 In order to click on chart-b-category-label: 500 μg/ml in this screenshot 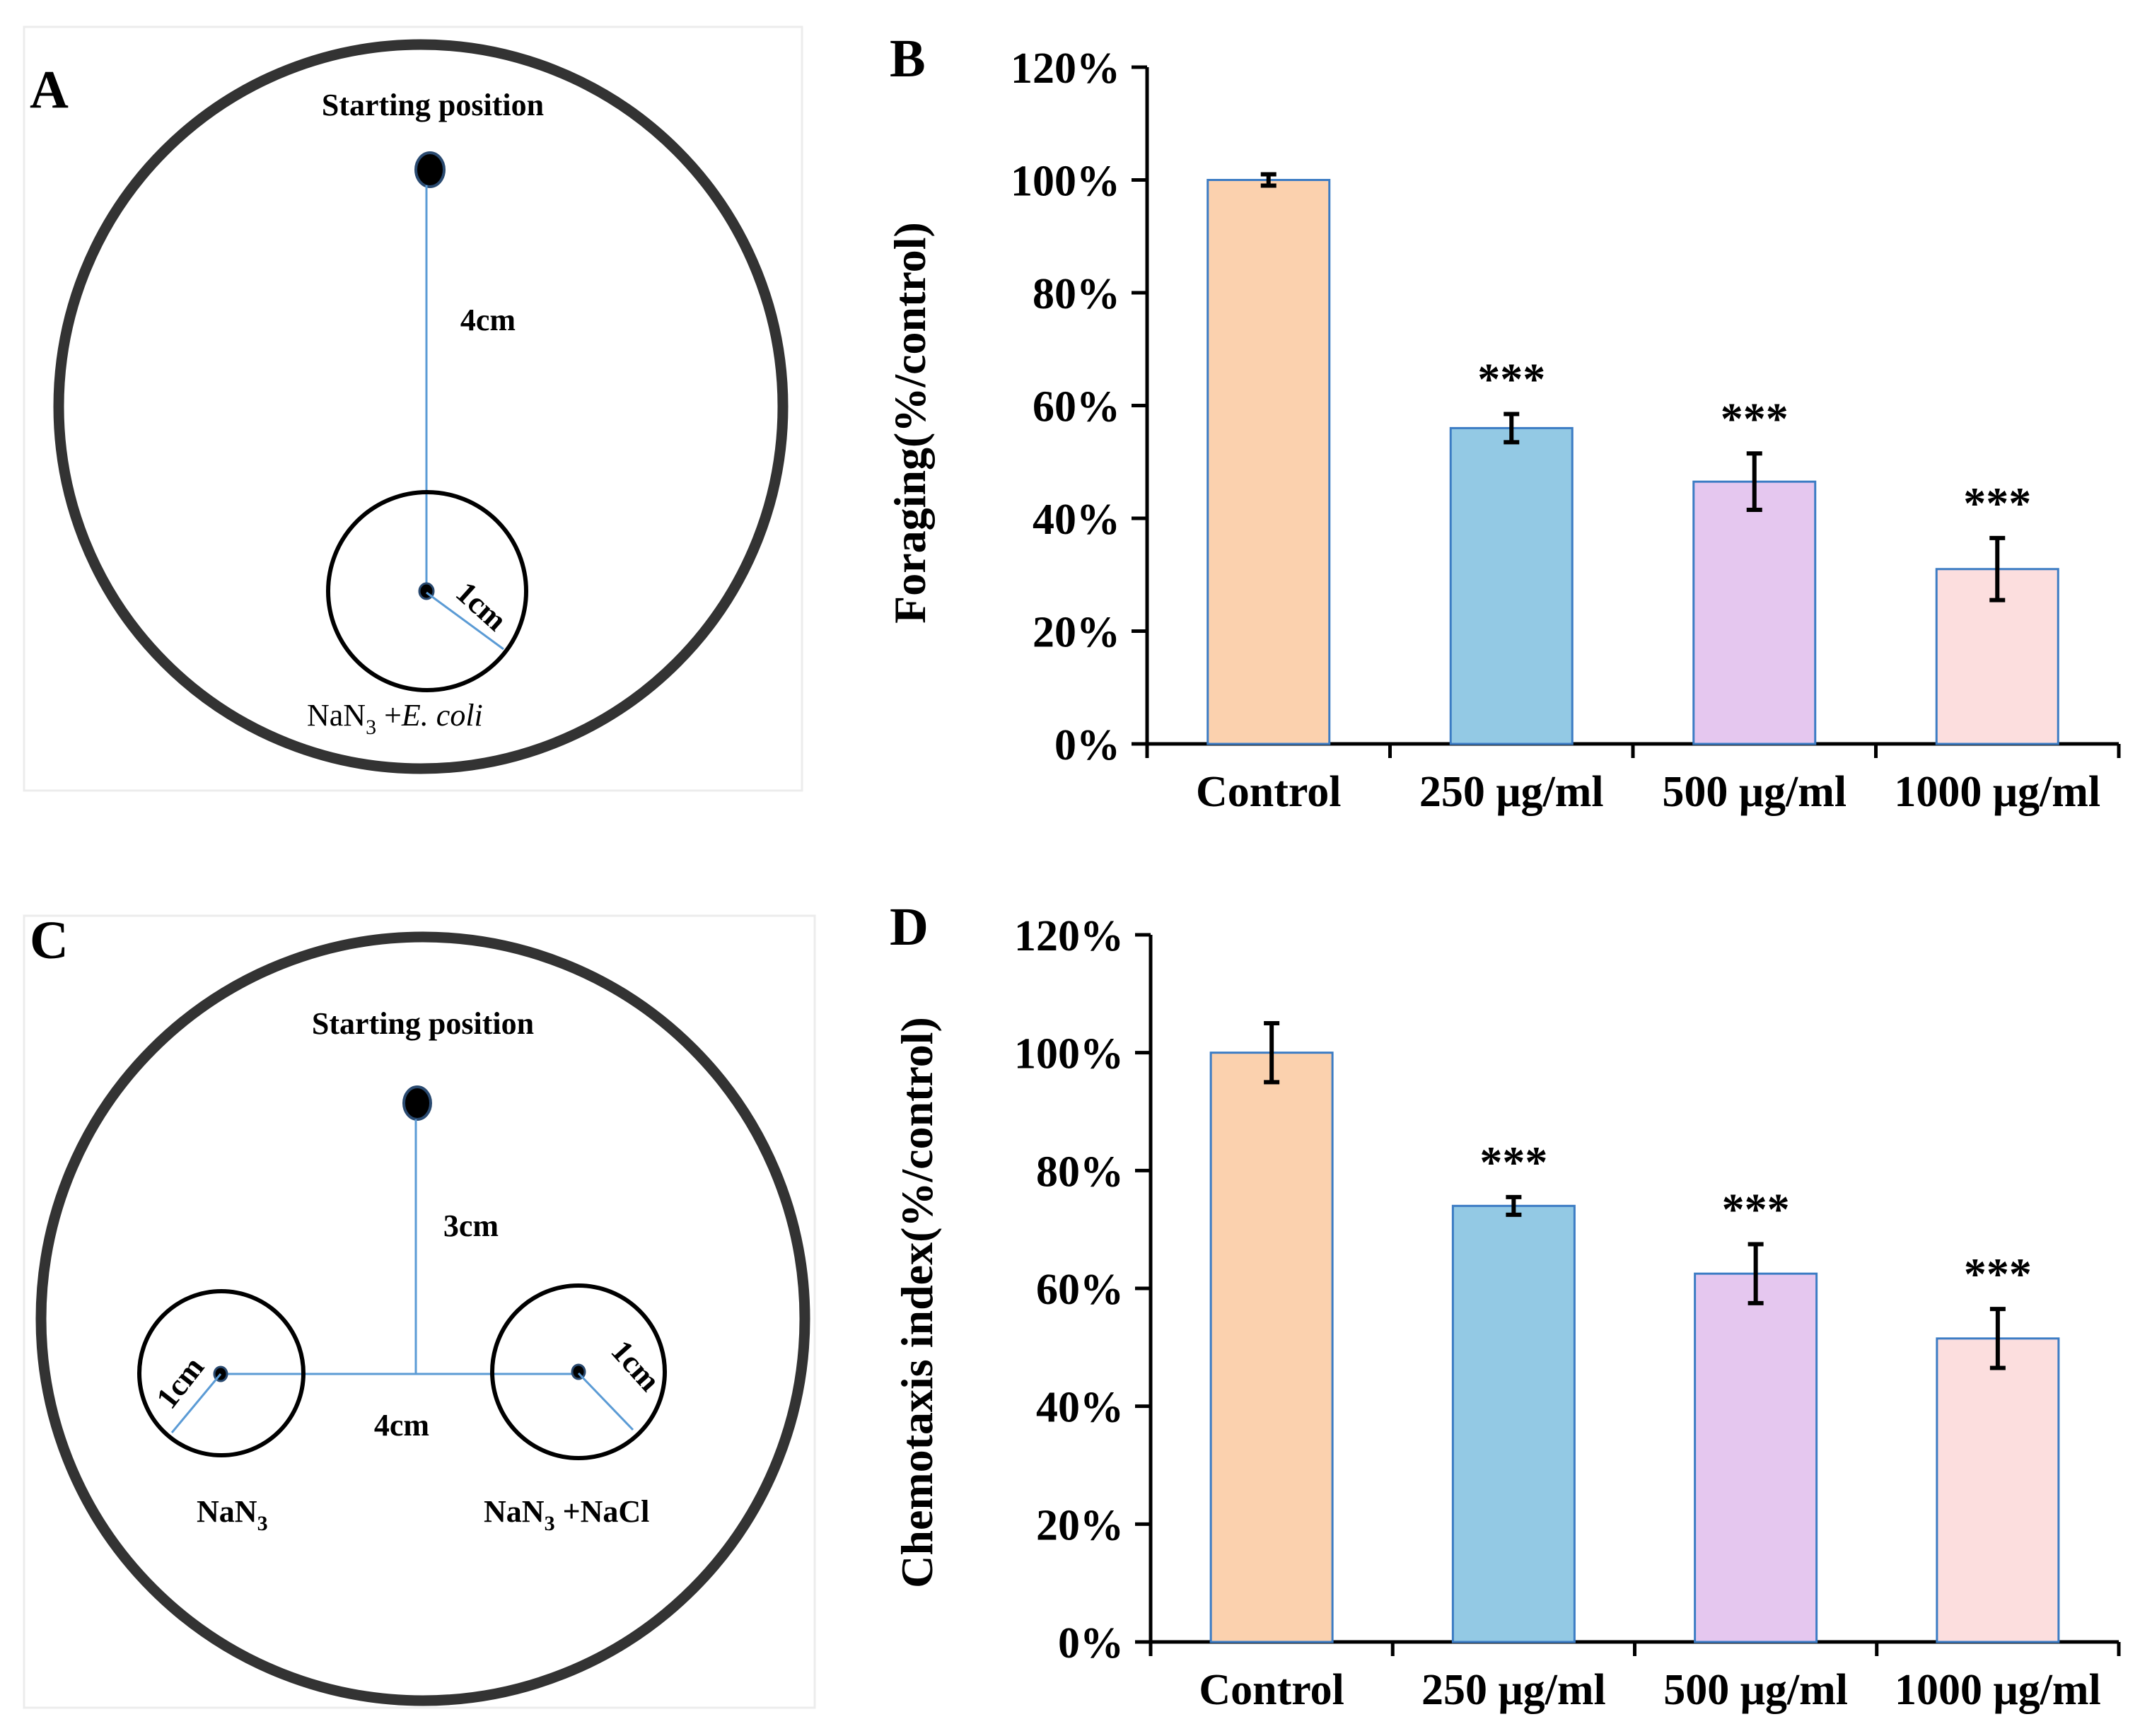, I will do `click(1754, 792)`.